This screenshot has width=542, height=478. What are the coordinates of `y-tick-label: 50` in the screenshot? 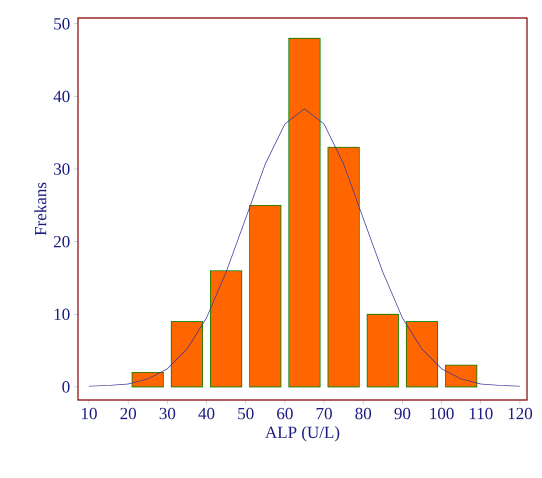 It's located at (62, 24).